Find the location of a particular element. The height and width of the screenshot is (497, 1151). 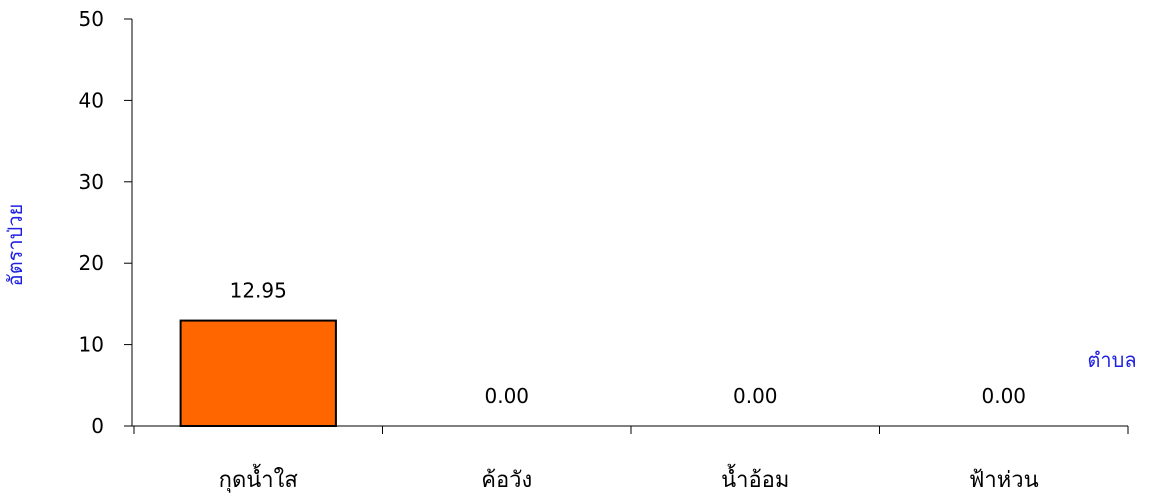

x-axis-title: ตำบล is located at coordinates (1111, 360).